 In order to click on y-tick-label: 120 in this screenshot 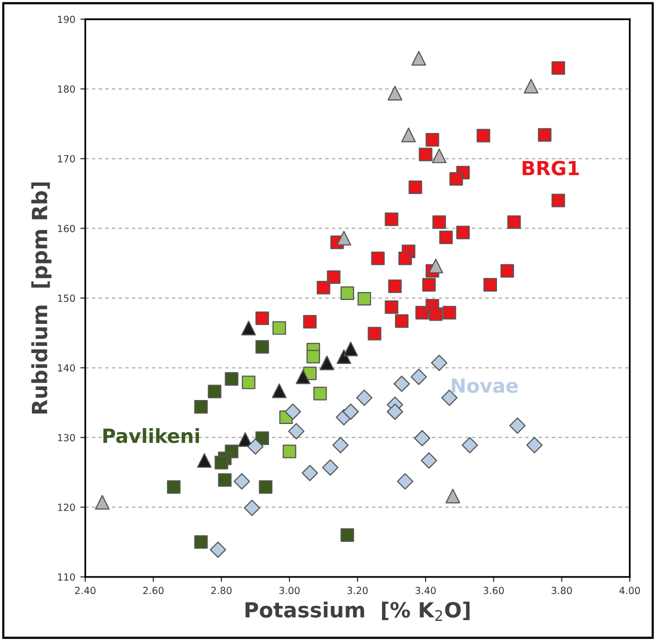, I will do `click(66, 508)`.